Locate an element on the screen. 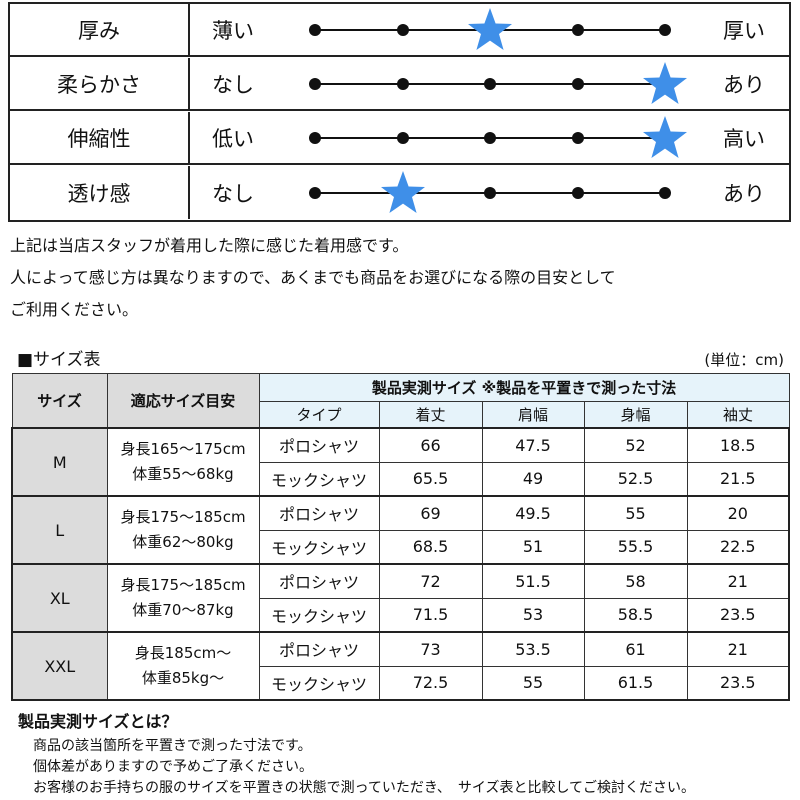 This screenshot has height=800, width=800. guide-height: 身長185cm～ is located at coordinates (183, 653).